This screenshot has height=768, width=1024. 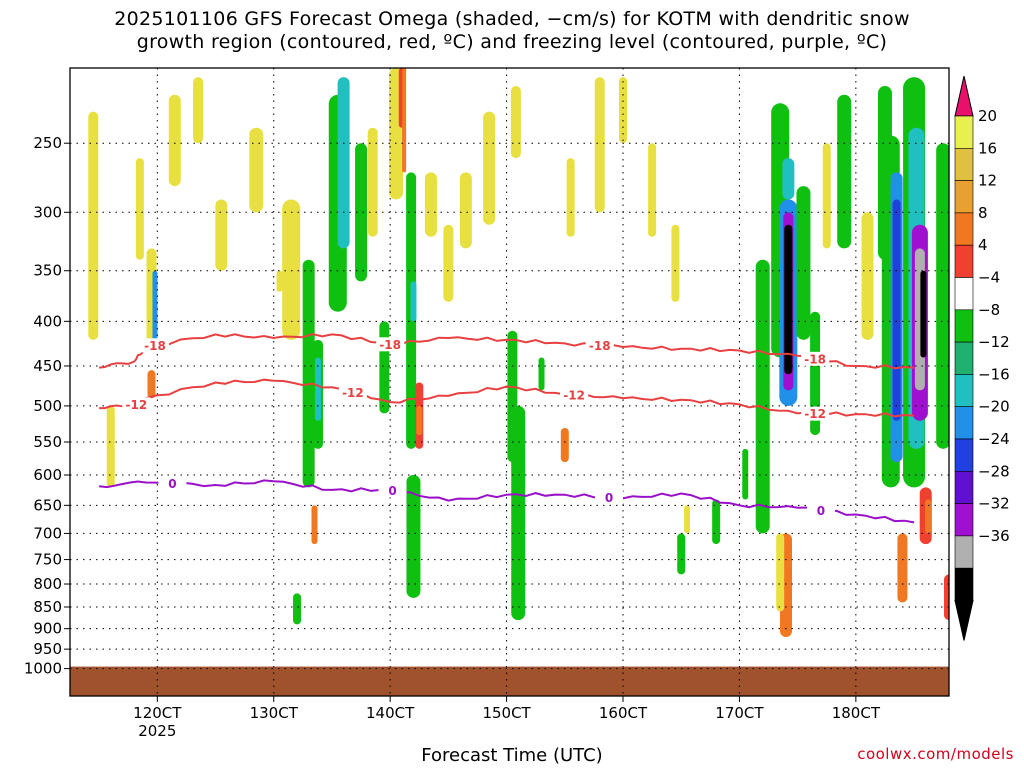 I want to click on x-tick-label: 170CT, so click(x=739, y=713).